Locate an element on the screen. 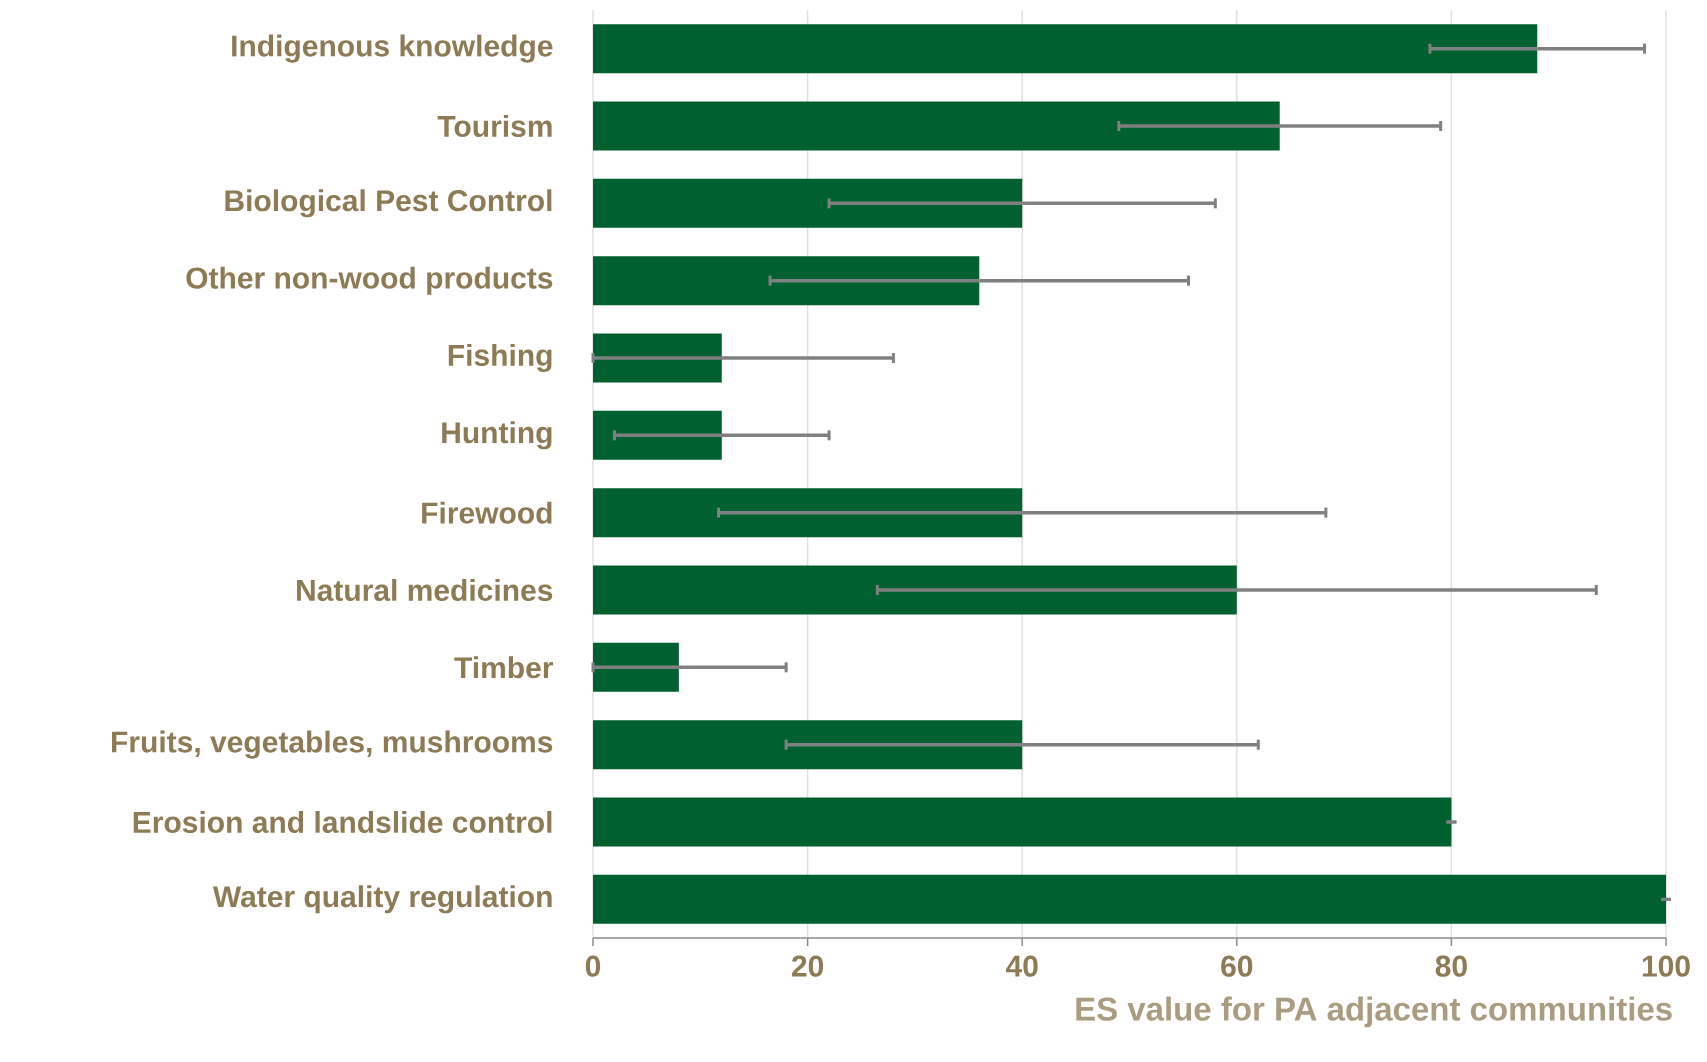 This screenshot has width=1707, height=1062. y-tick-label: Firewood is located at coordinates (487, 512).